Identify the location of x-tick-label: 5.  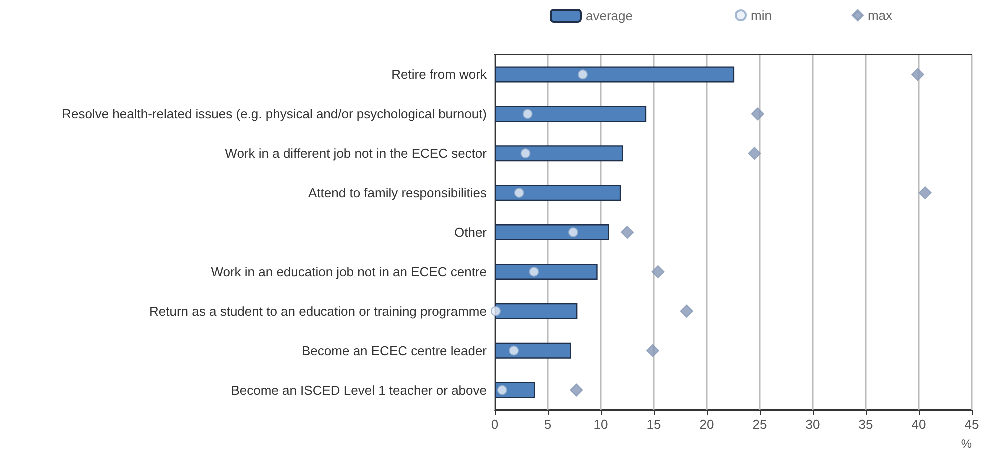
(548, 424).